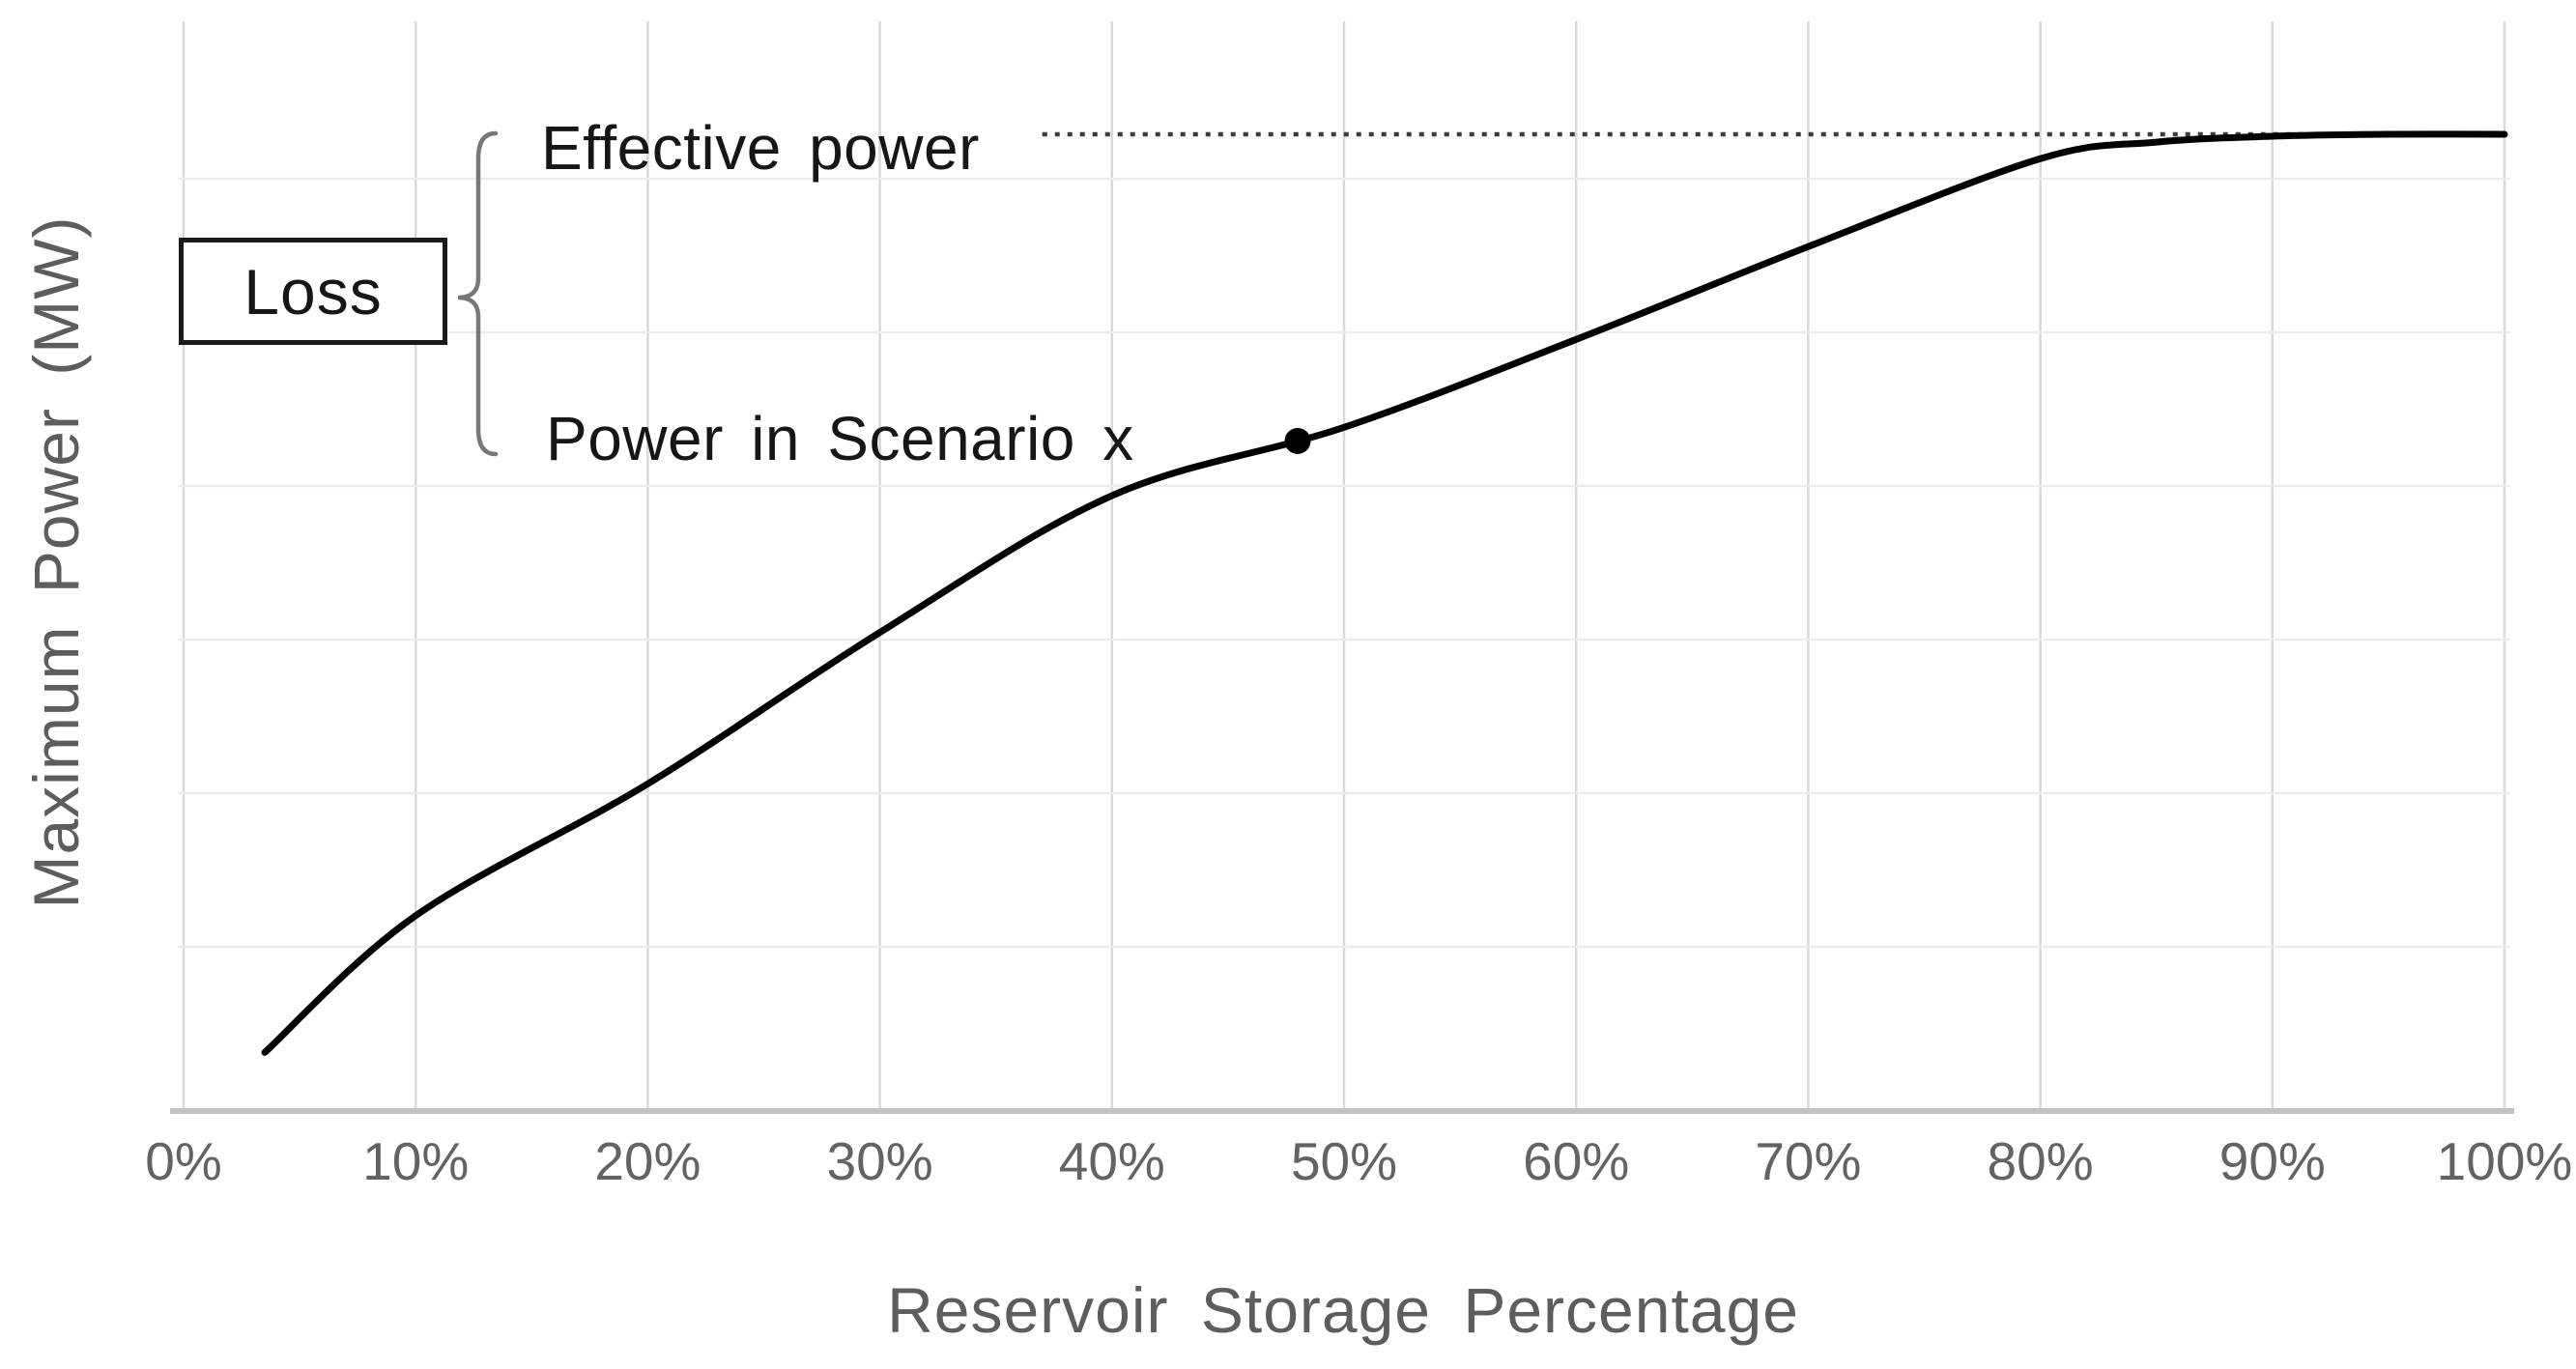 The height and width of the screenshot is (1369, 2576). What do you see at coordinates (1577, 1161) in the screenshot?
I see `x-tick-label: 60%` at bounding box center [1577, 1161].